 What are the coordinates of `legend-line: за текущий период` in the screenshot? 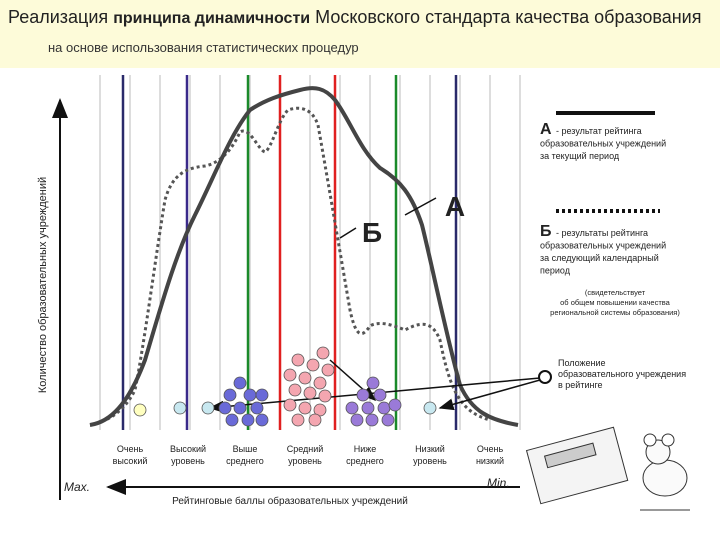 It's located at (580, 156).